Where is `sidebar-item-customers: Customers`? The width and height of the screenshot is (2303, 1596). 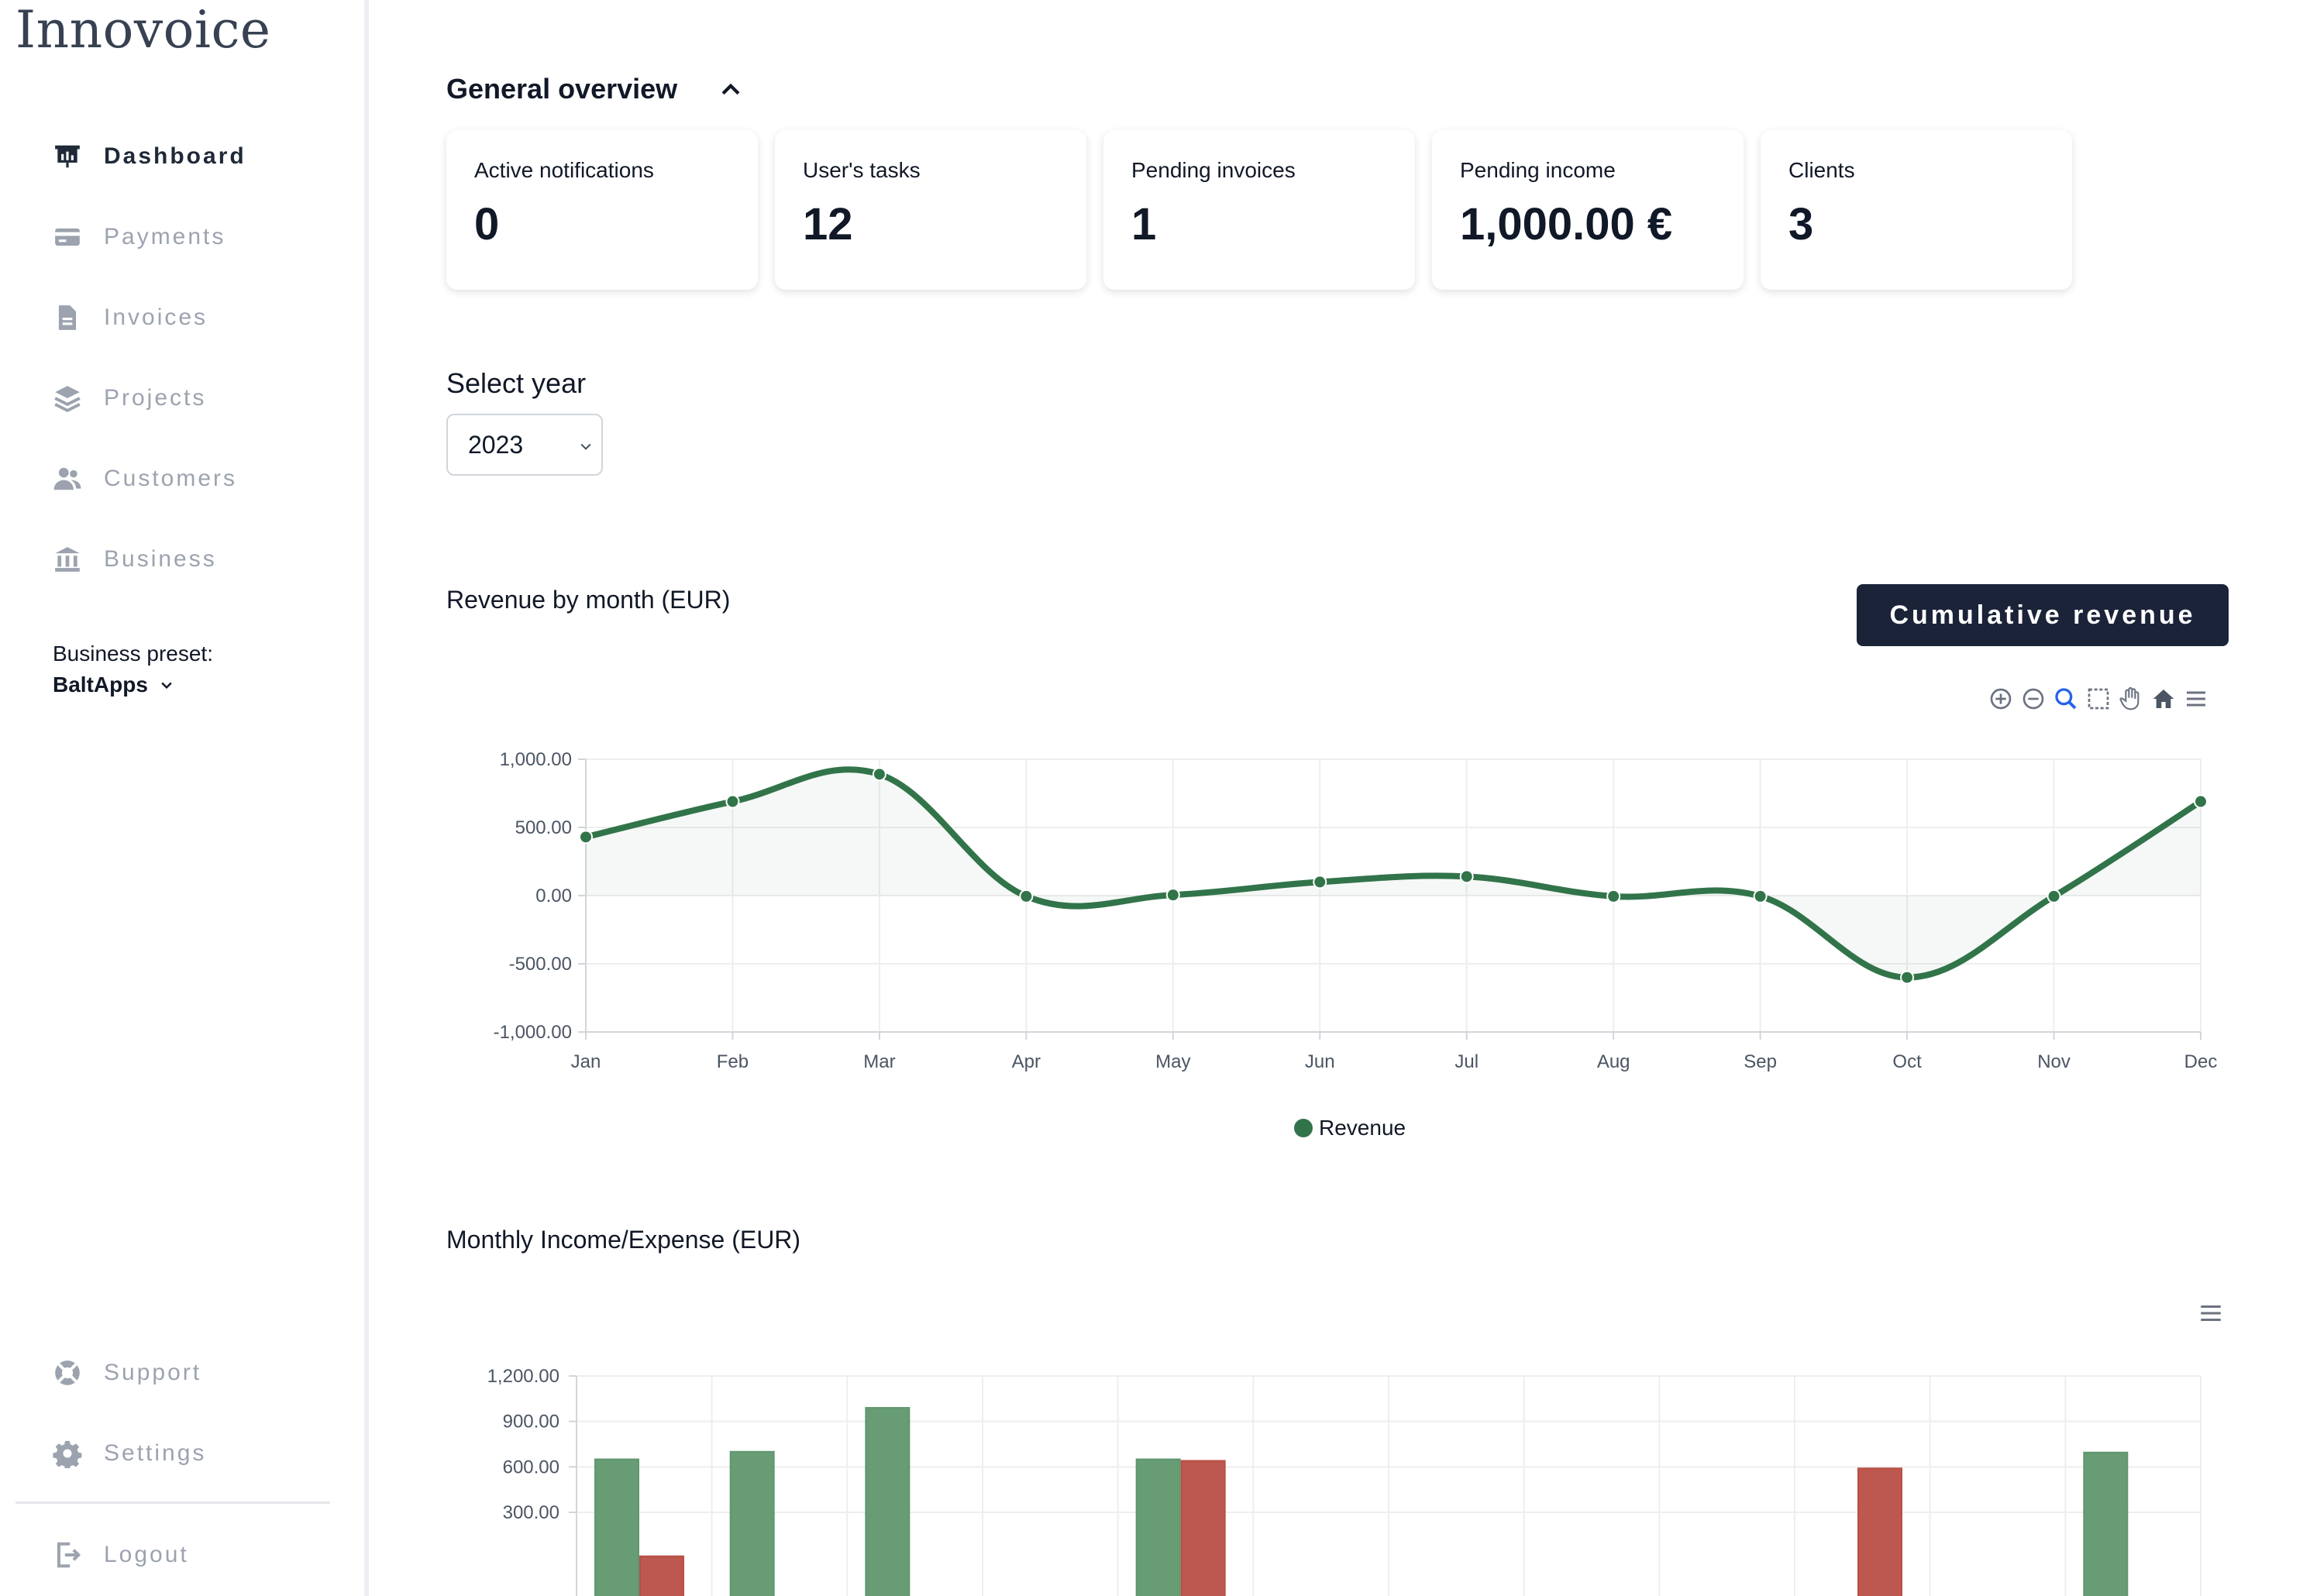 sidebar-item-customers: Customers is located at coordinates (149, 479).